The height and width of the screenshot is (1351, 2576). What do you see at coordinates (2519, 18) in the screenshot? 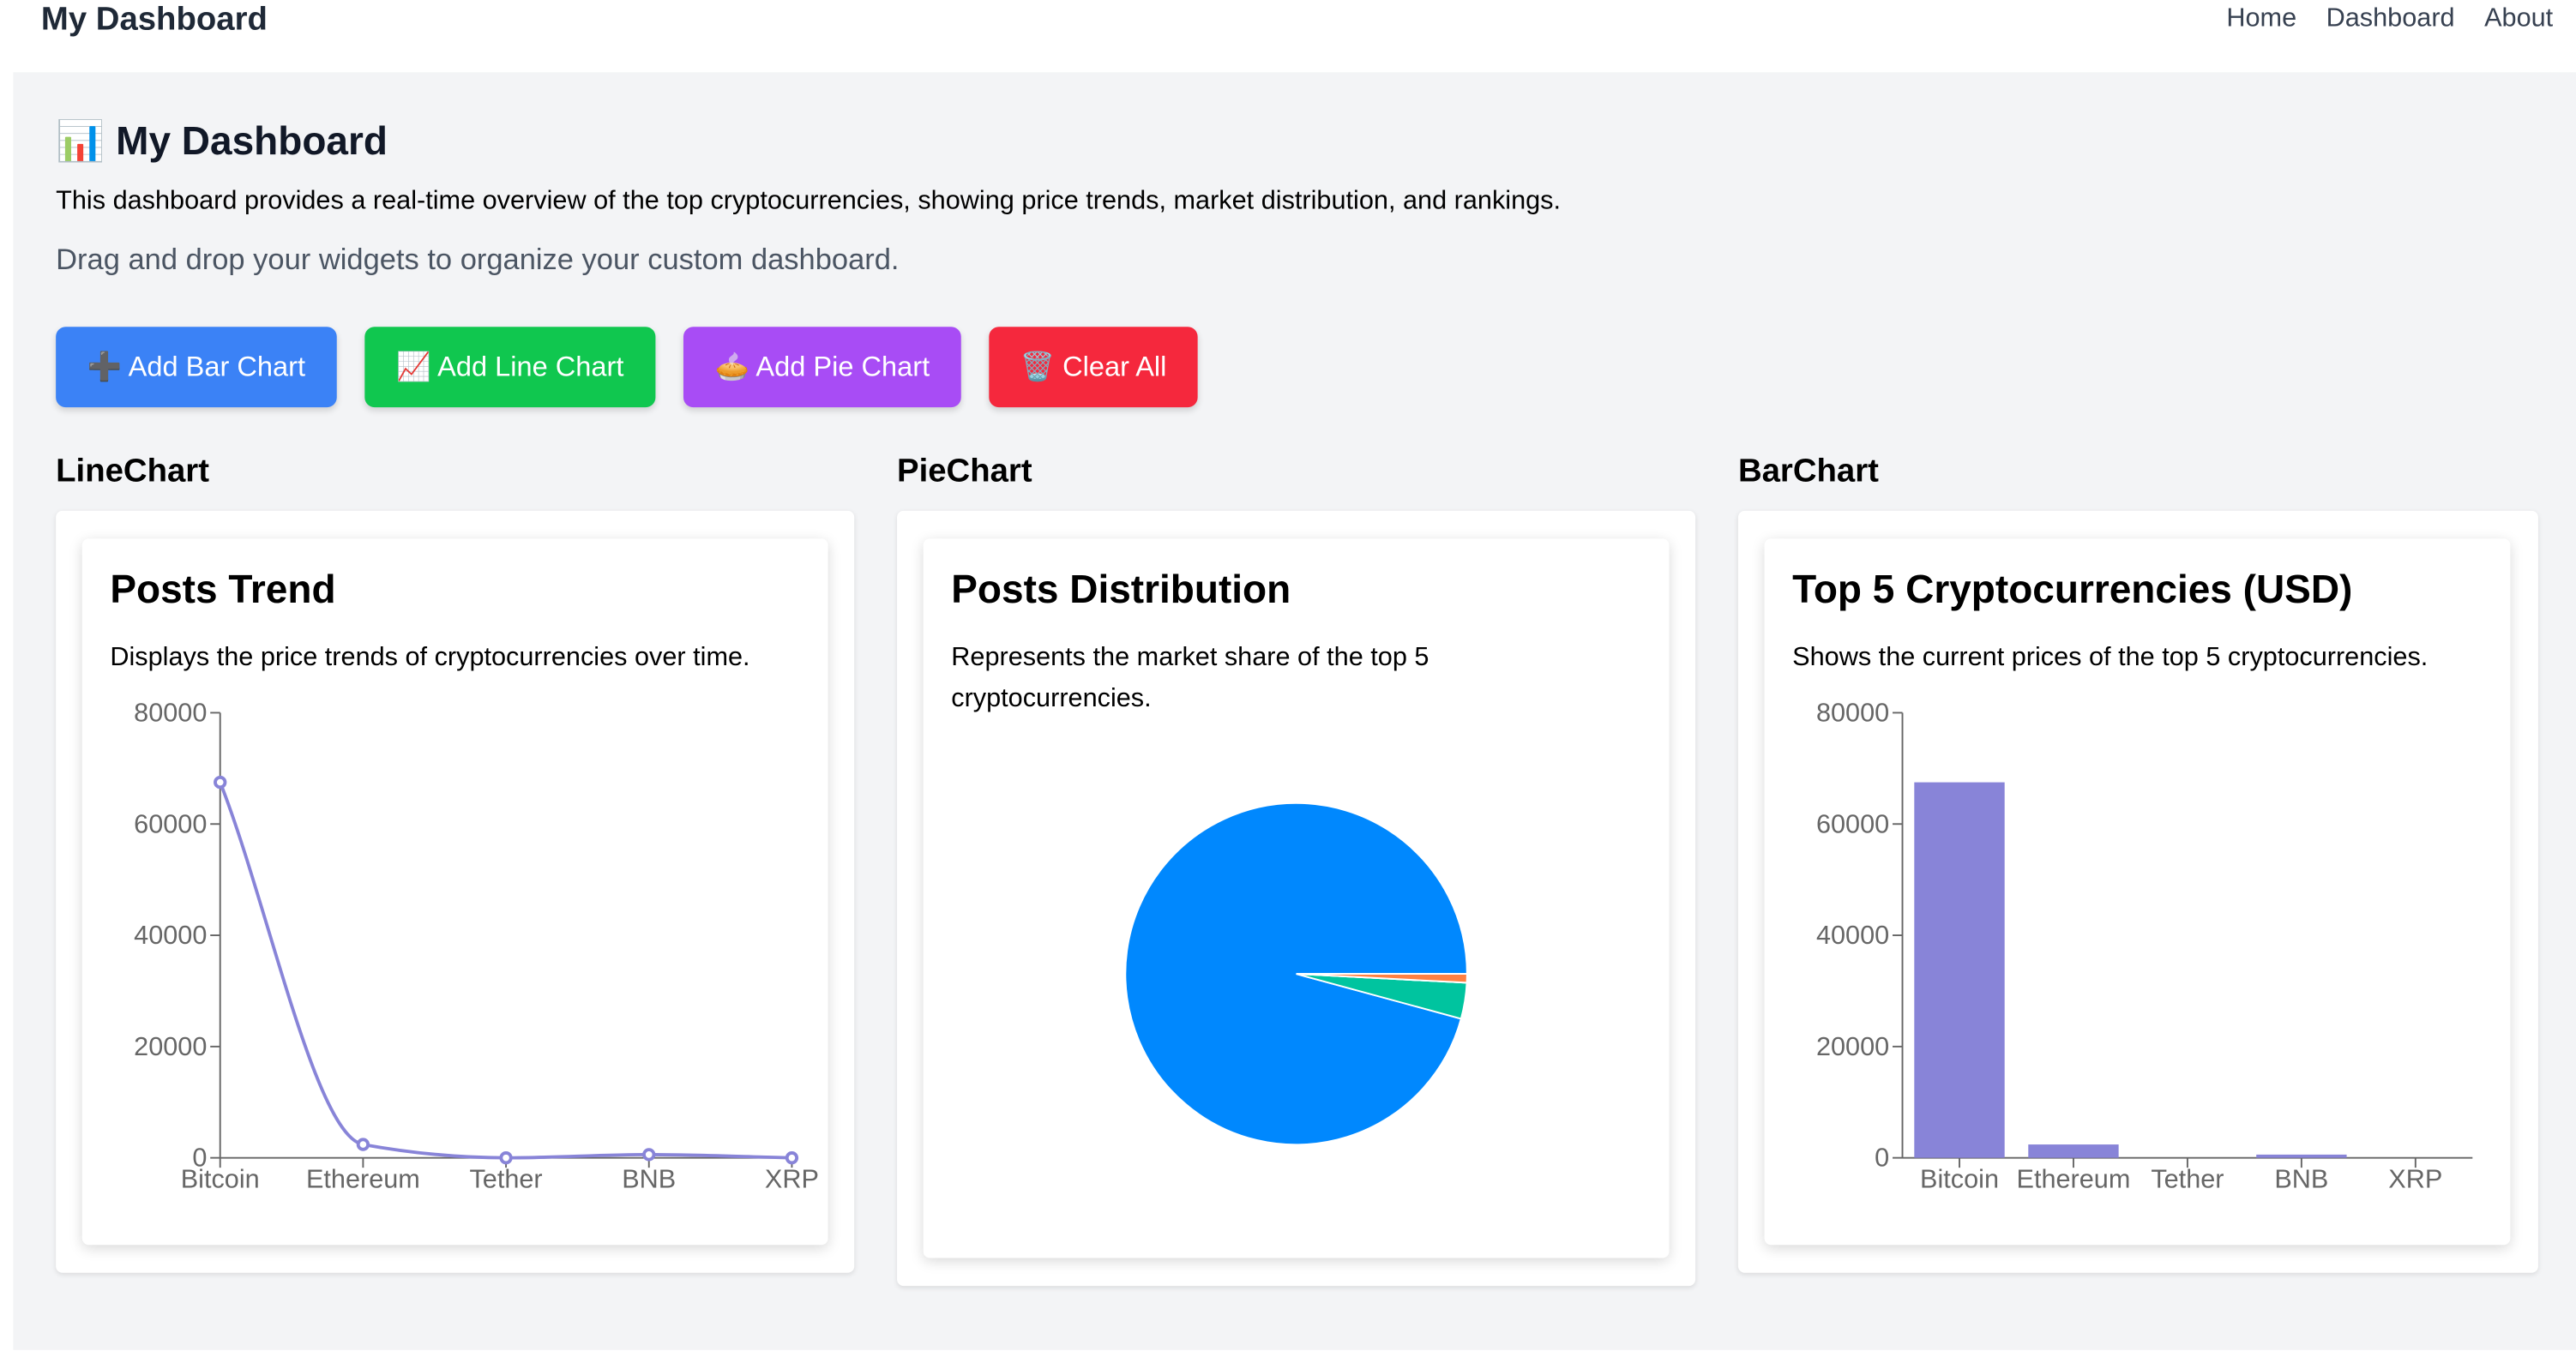
I see `nav-link: About` at bounding box center [2519, 18].